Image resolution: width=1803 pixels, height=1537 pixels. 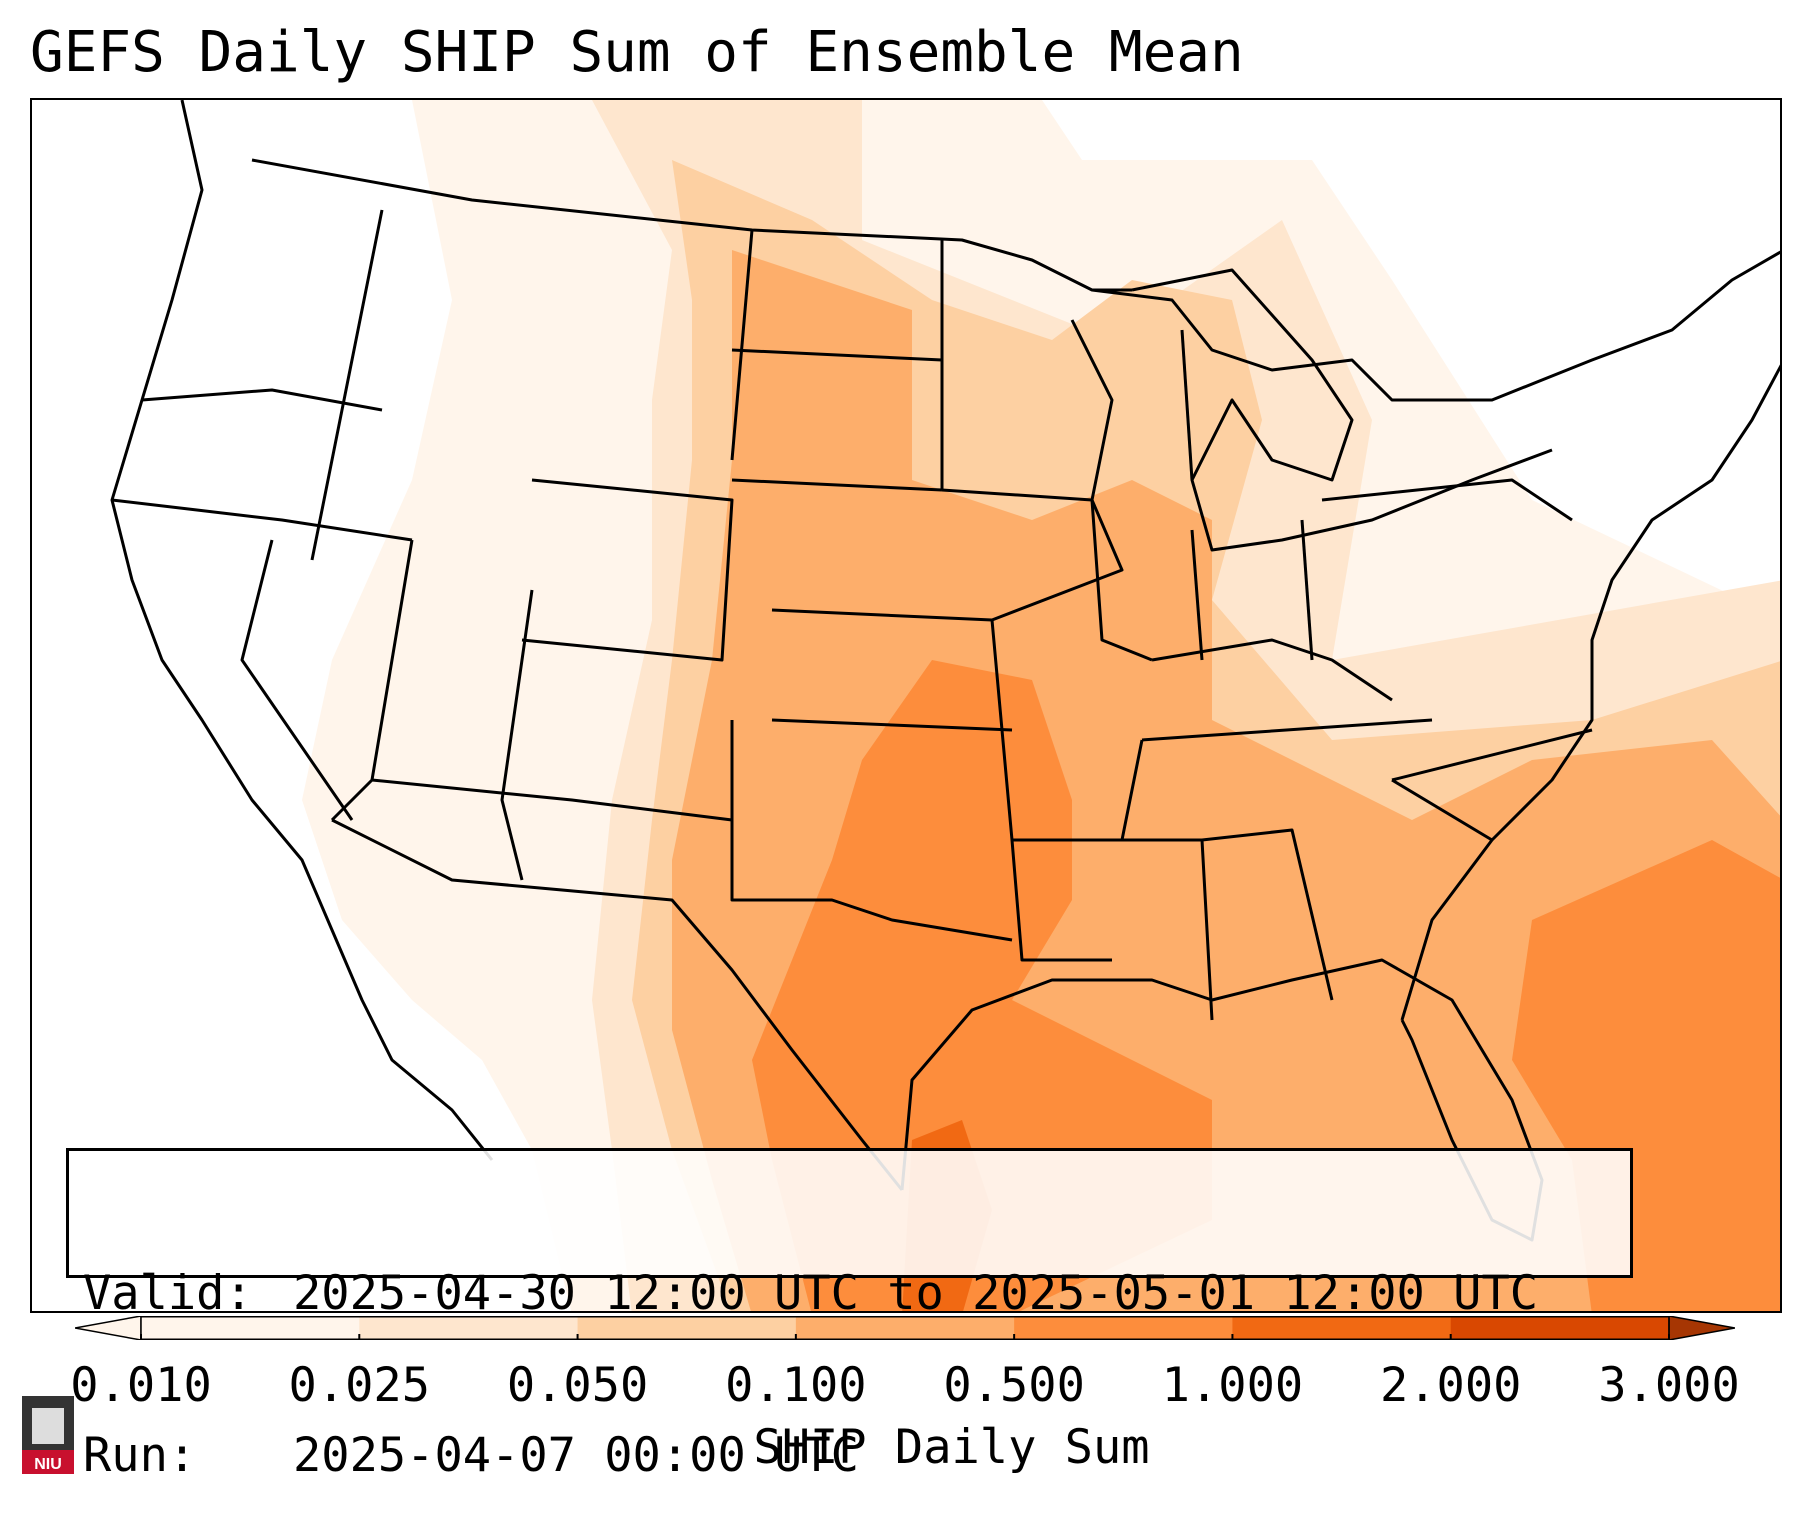 I want to click on colorbar-label: SHIP Daily Sum, so click(x=951, y=1447).